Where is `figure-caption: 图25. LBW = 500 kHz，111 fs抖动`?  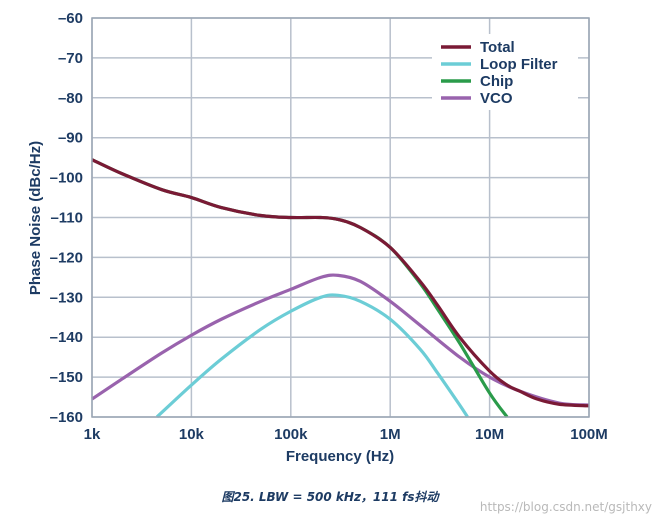 figure-caption: 图25. LBW = 500 kHz，111 fs抖动 is located at coordinates (330, 497).